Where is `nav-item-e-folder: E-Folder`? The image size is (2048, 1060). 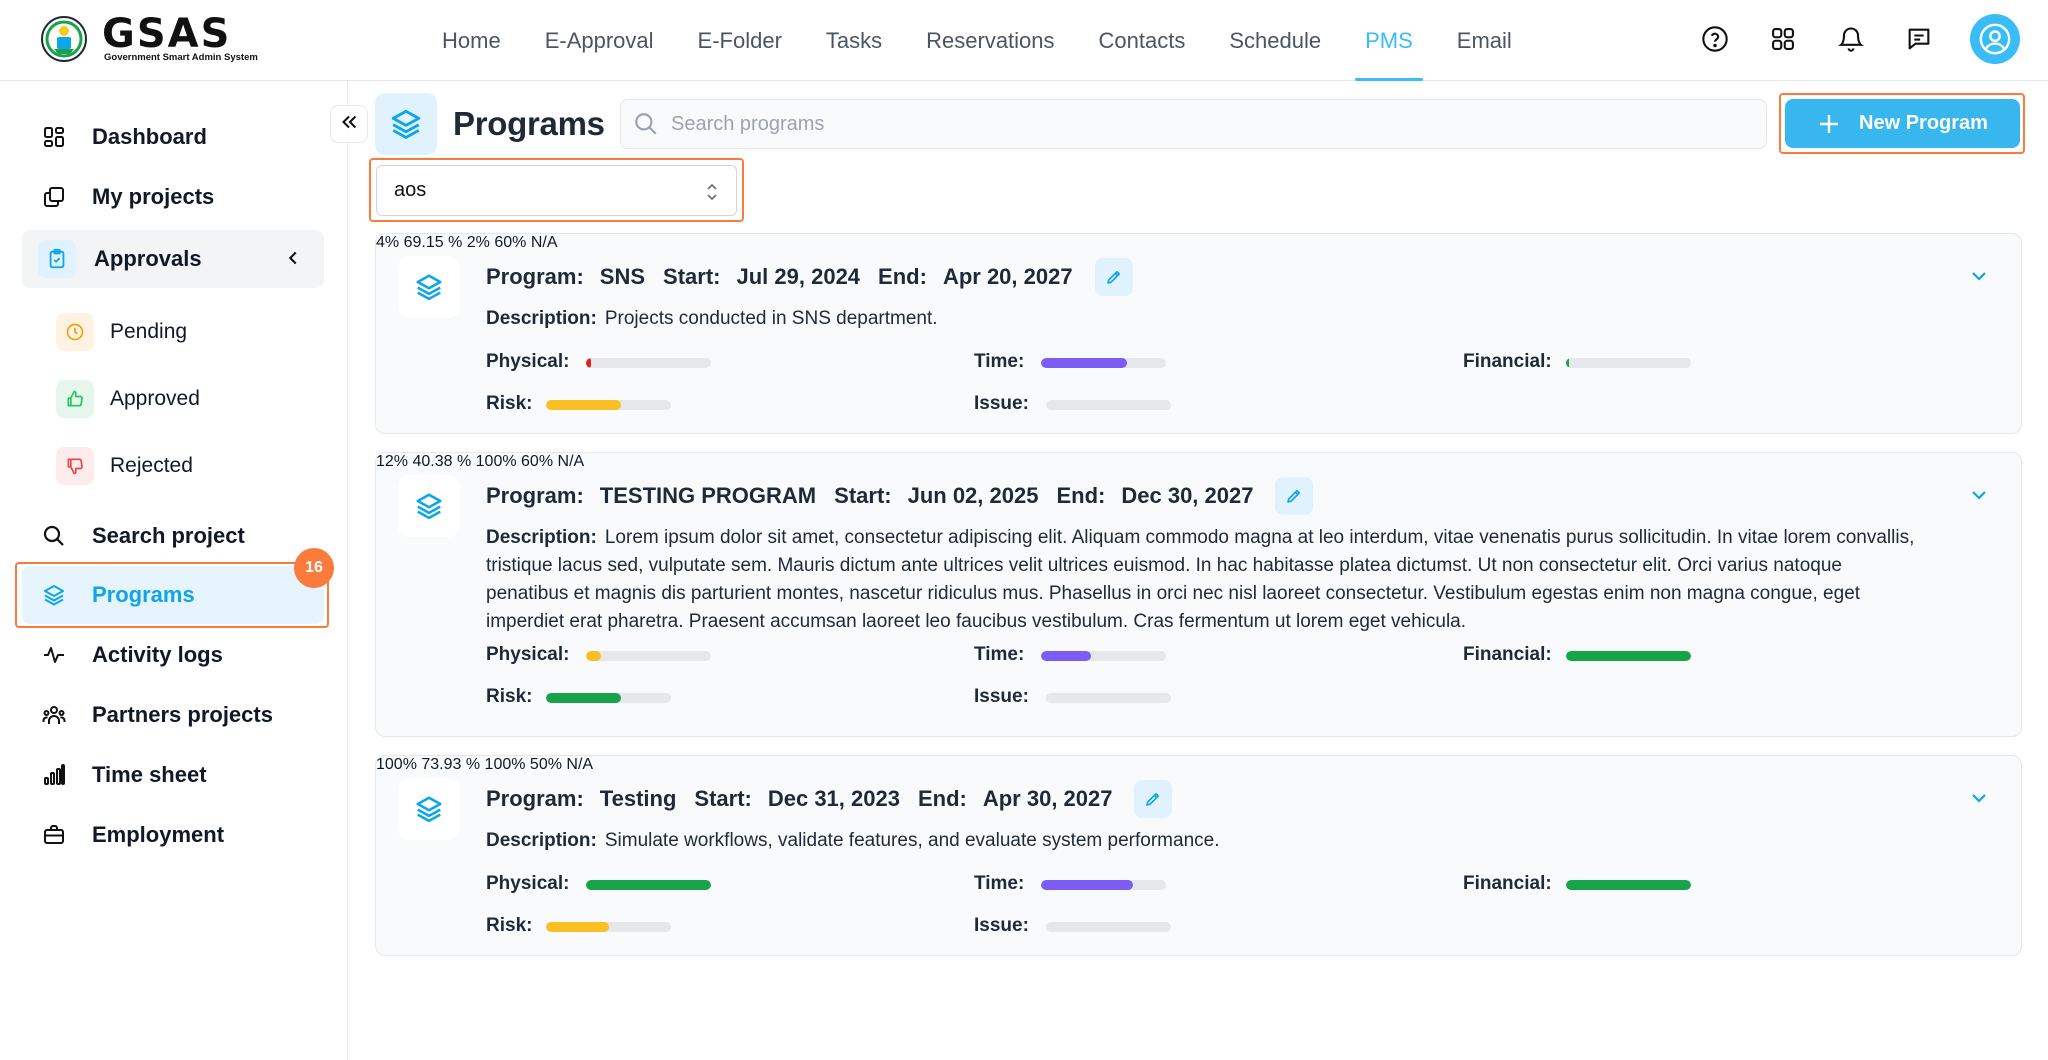 nav-item-e-folder: E-Folder is located at coordinates (739, 40).